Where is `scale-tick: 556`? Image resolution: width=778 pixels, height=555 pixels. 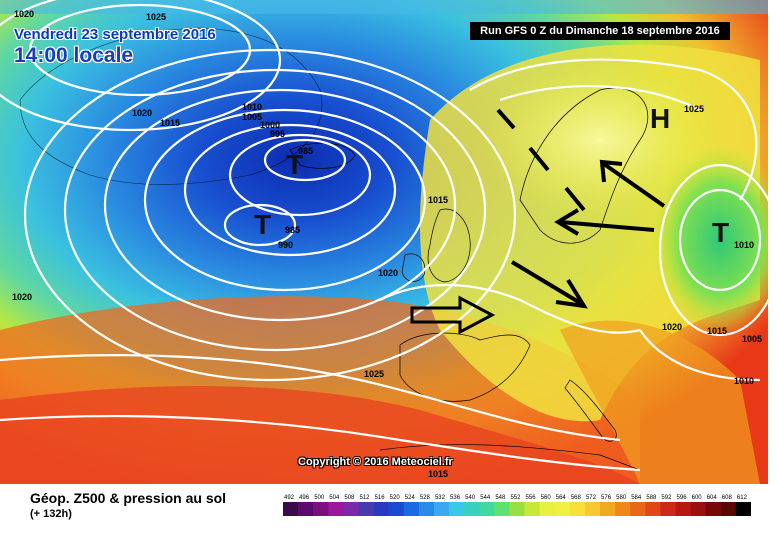 scale-tick: 556 is located at coordinates (531, 498).